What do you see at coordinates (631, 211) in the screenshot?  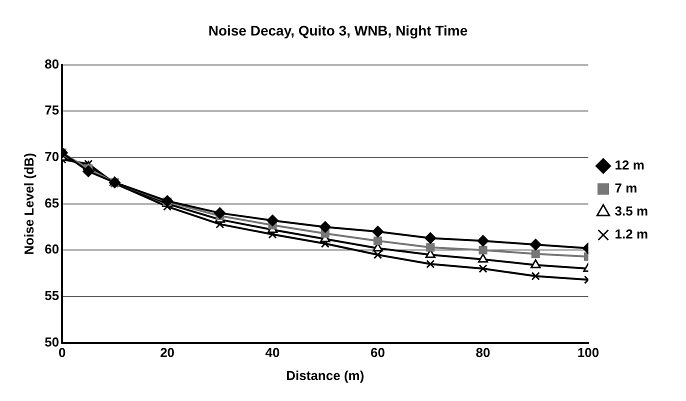 I see `legend-label: 3.5 m` at bounding box center [631, 211].